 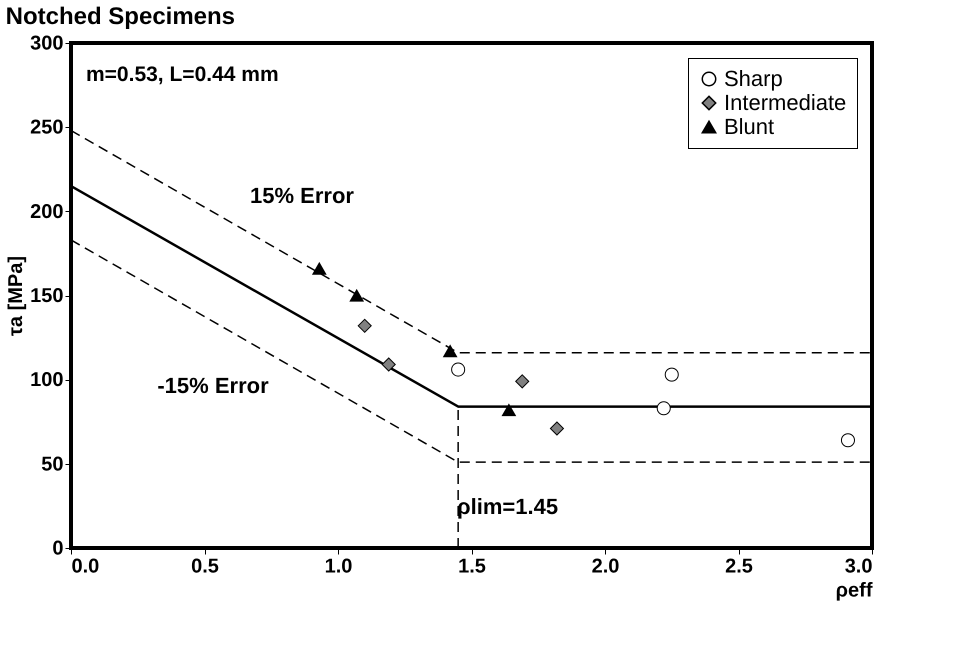 I want to click on y-tick-label: 50, so click(x=52, y=464).